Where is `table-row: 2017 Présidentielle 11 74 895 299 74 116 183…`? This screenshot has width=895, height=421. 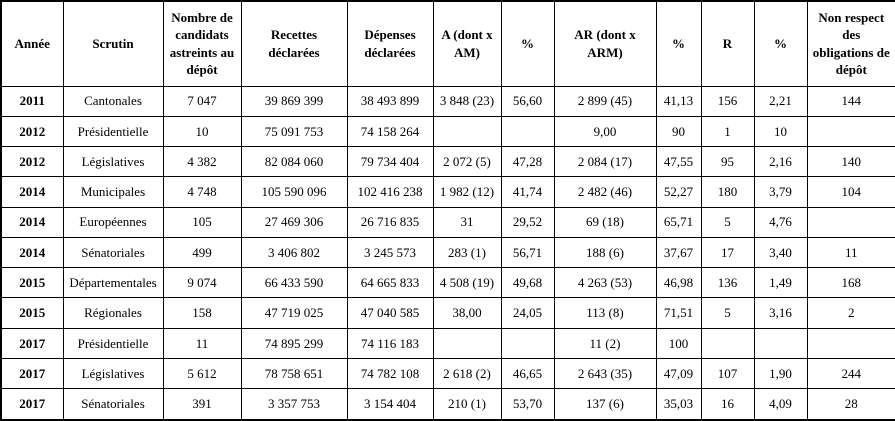
table-row: 2017 Présidentielle 11 74 895 299 74 116 183… is located at coordinates (447, 343).